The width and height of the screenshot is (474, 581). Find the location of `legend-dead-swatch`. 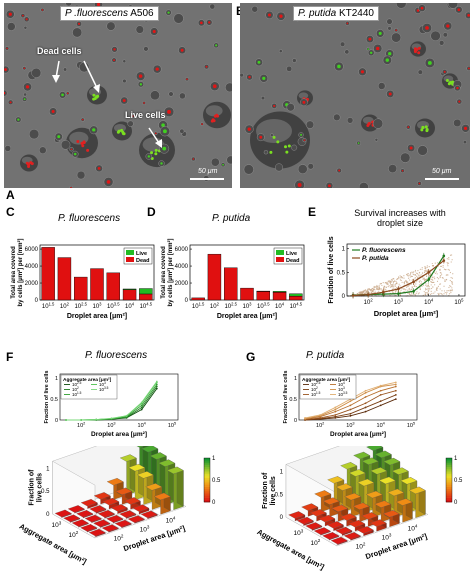

legend-dead-swatch is located at coordinates (280, 259).